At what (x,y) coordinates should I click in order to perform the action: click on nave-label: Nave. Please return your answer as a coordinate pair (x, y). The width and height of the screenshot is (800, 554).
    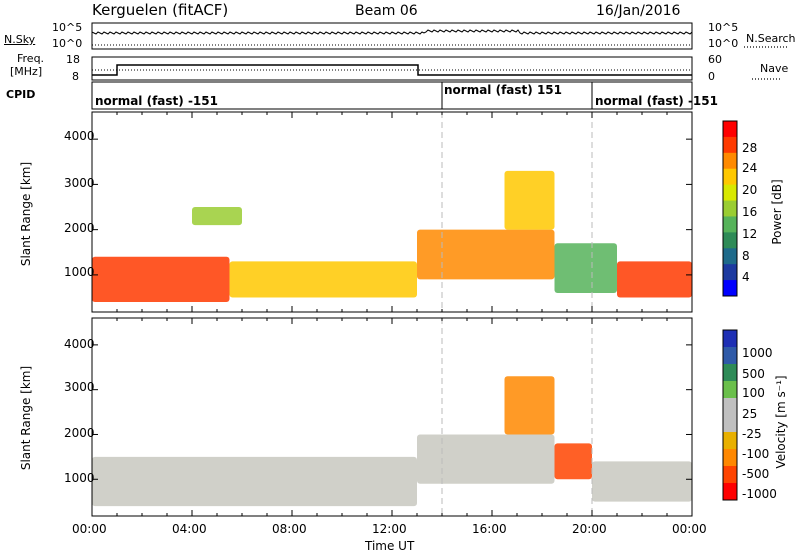
    Looking at the image, I should click on (774, 68).